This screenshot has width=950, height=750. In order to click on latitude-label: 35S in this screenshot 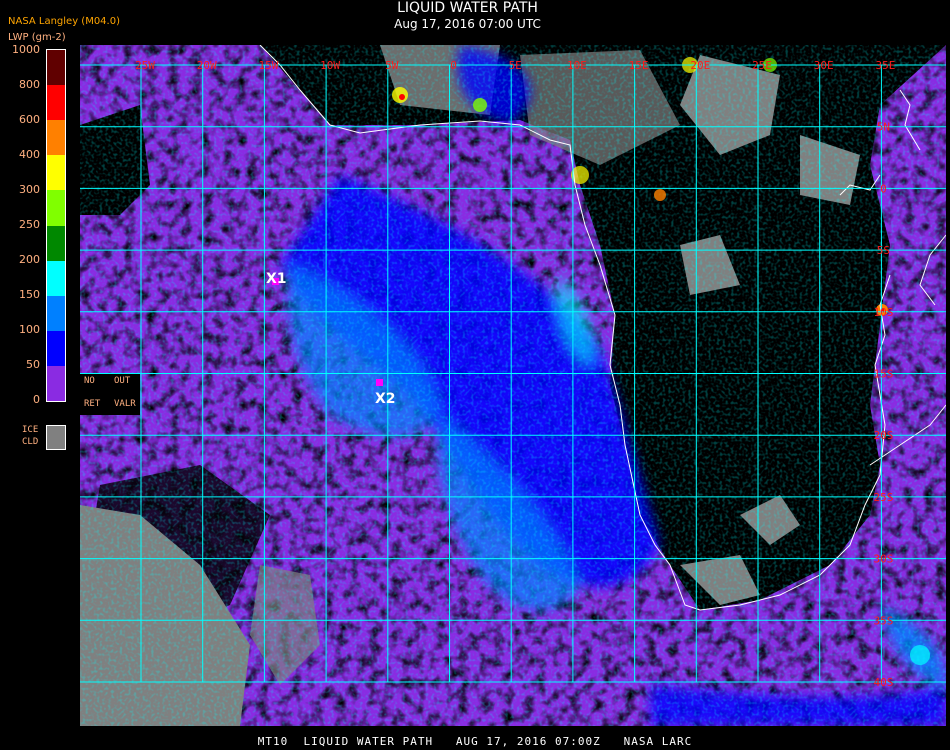, I will do `click(883, 620)`.